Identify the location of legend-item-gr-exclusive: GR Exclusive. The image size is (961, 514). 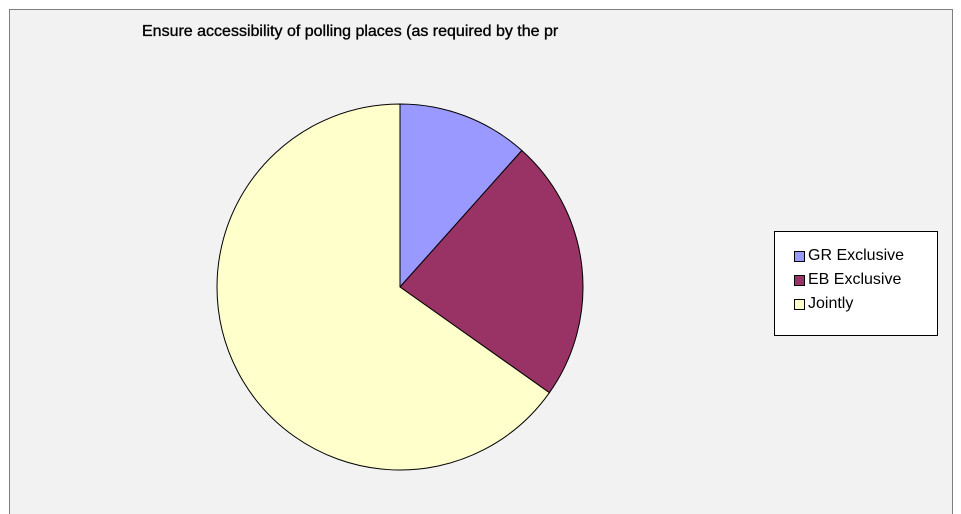
(865, 256).